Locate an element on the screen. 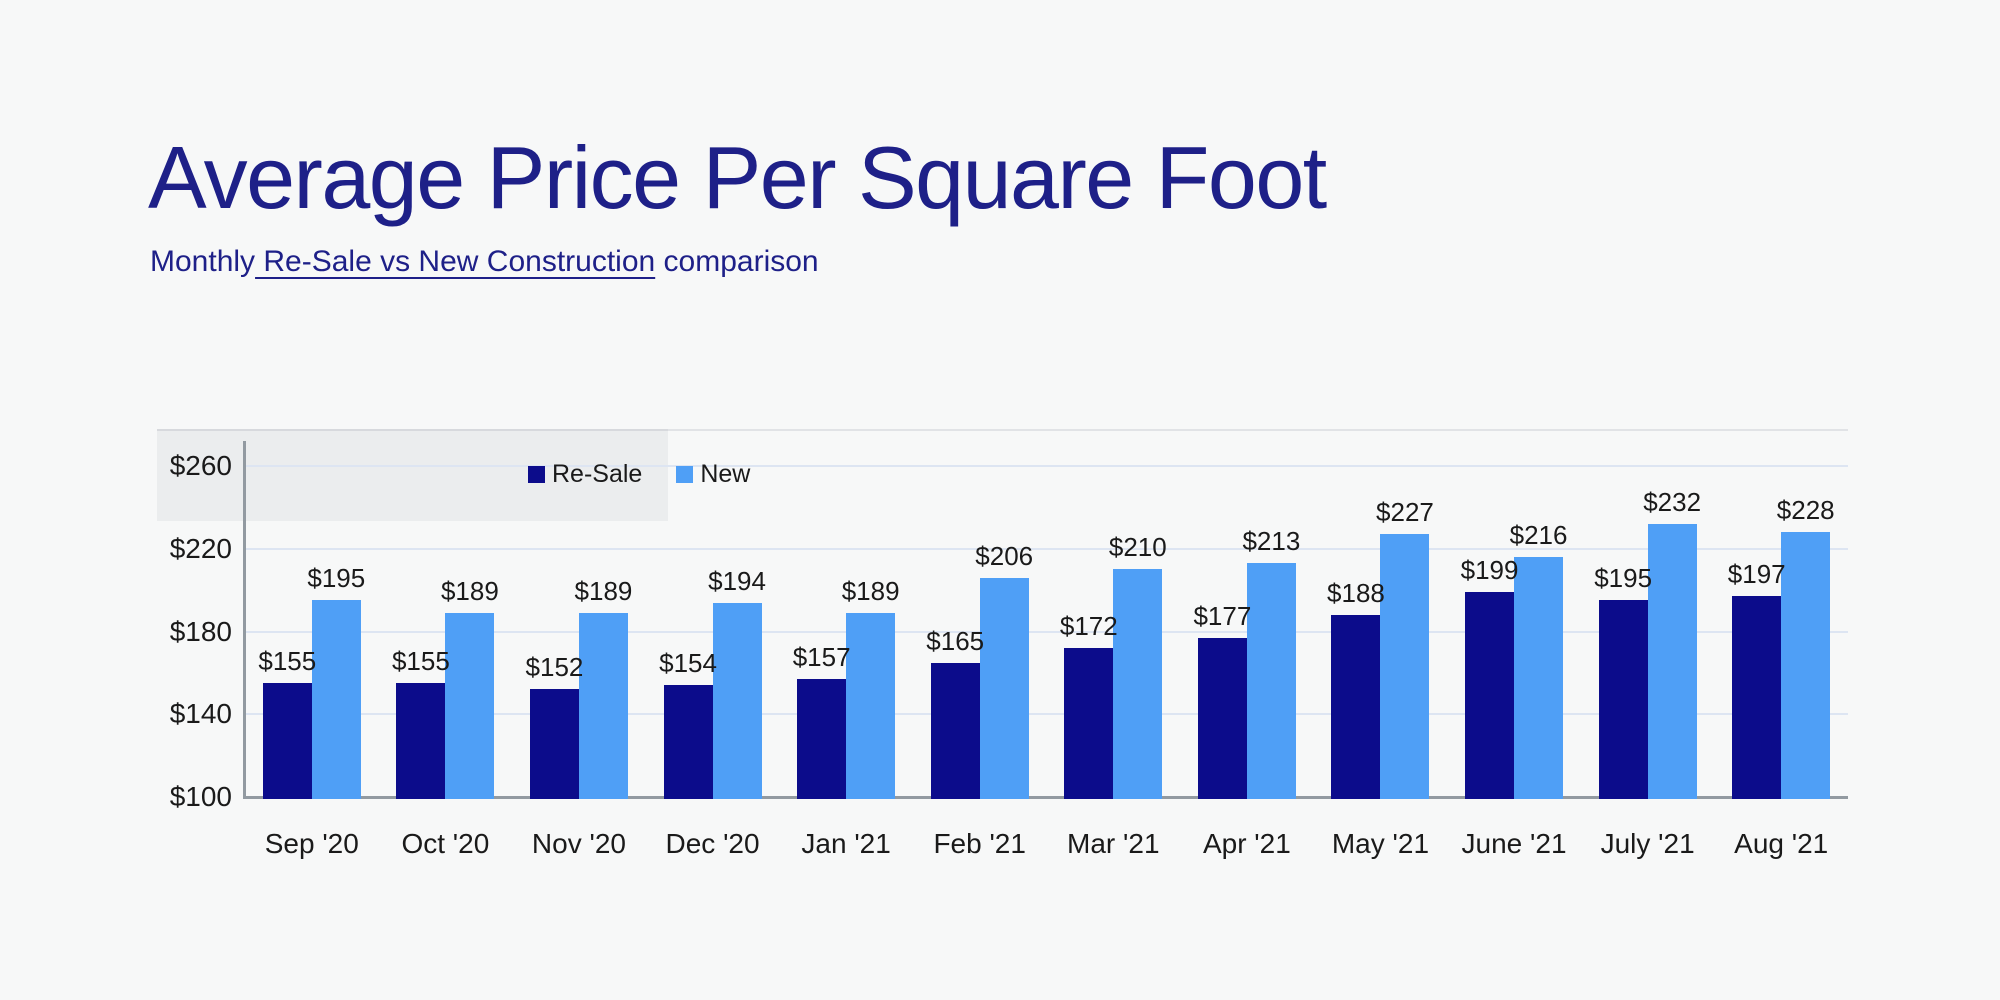 This screenshot has width=2000, height=1000. x-axis-label-dec-20: Dec '20 is located at coordinates (712, 843).